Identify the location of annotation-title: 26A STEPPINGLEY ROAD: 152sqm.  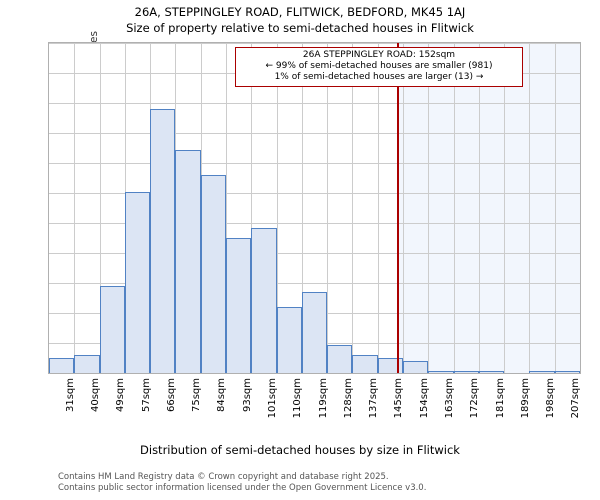
(379, 55).